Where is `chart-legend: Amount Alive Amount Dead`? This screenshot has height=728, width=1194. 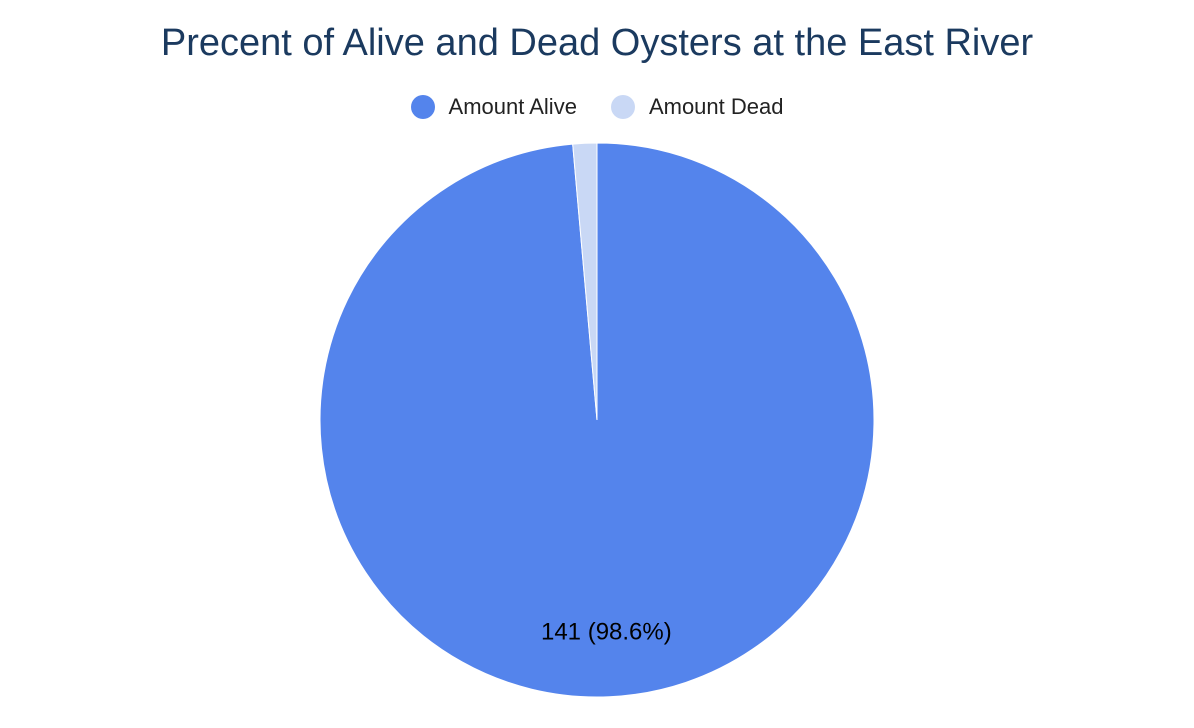 chart-legend: Amount Alive Amount Dead is located at coordinates (597, 107).